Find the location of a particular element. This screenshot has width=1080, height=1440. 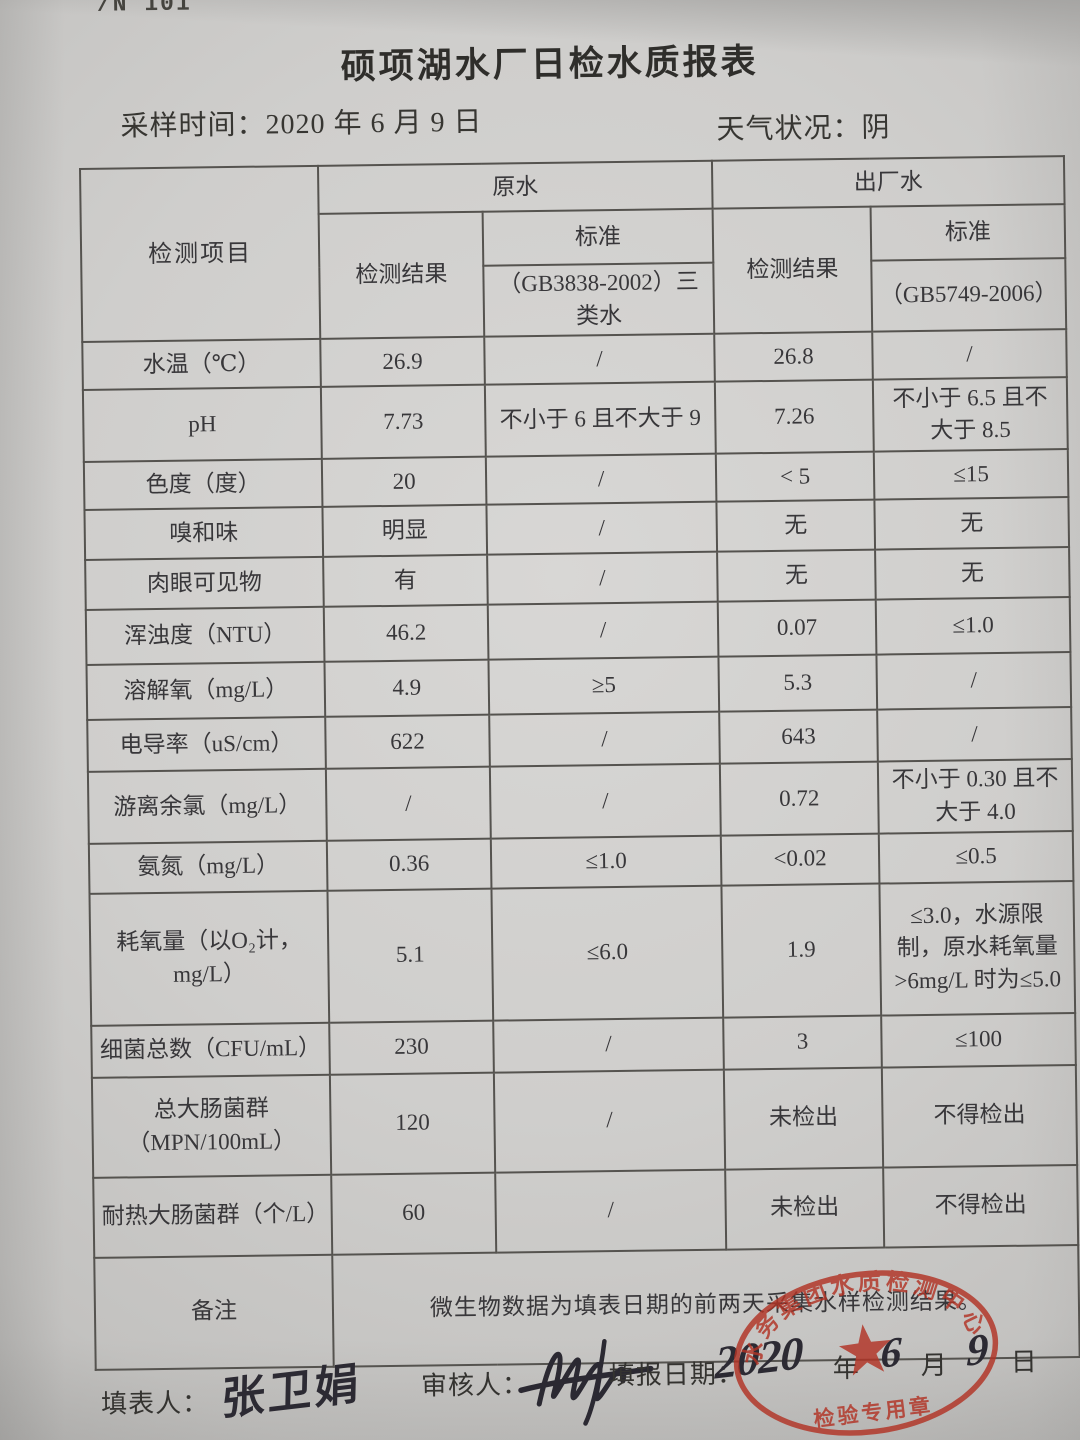

out-result-cell: 26.8 is located at coordinates (793, 356).